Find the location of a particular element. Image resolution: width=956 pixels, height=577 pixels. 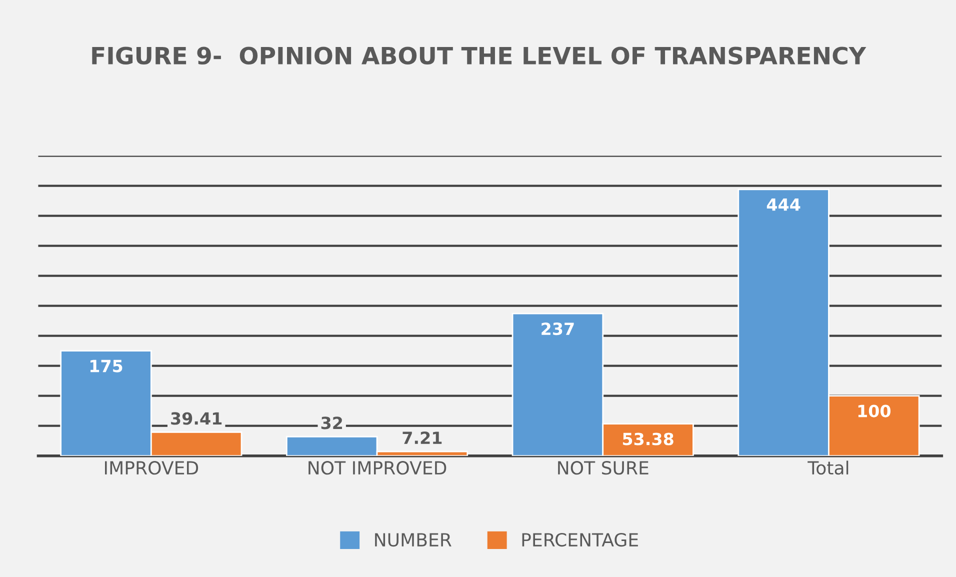

x-tick-label: NOT SURE is located at coordinates (603, 468).